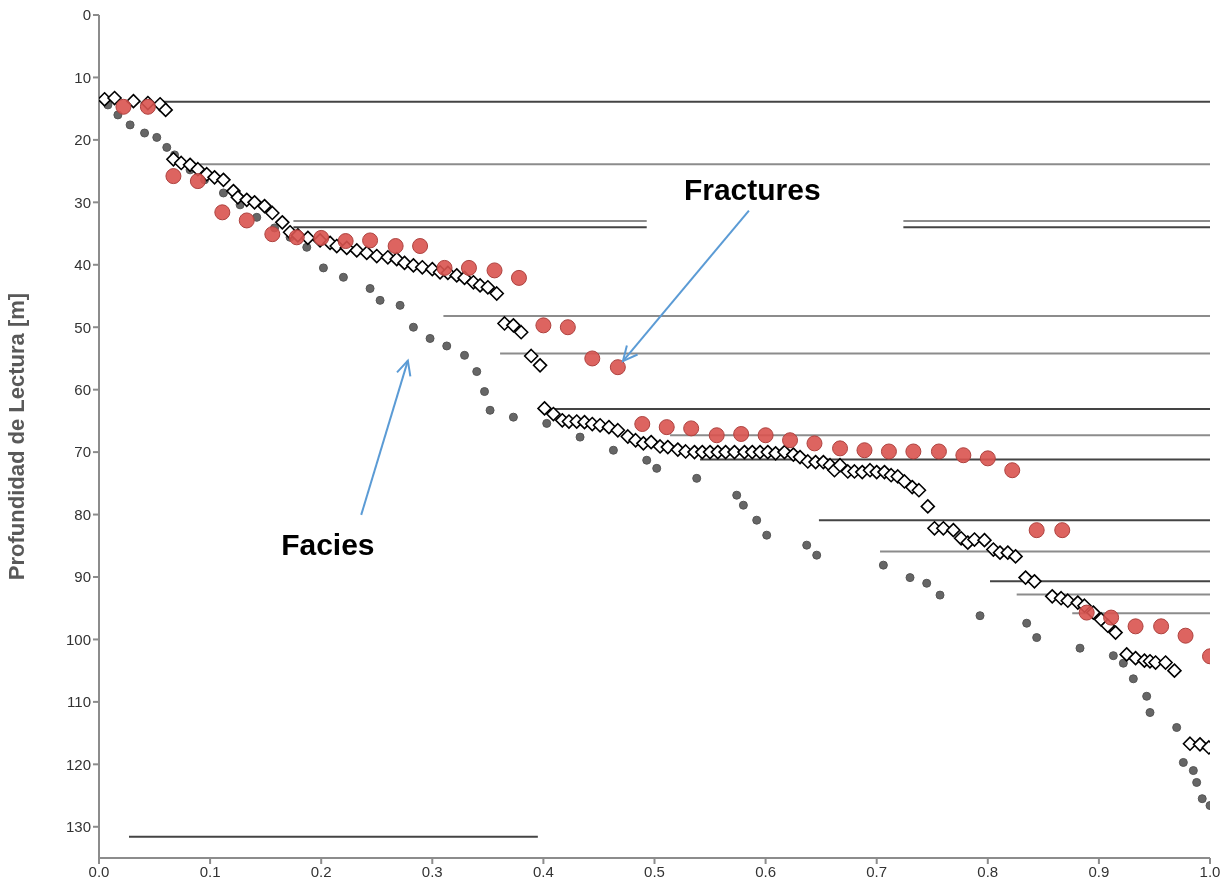 The image size is (1229, 896). I want to click on x-tick-label: 0.5, so click(654, 871).